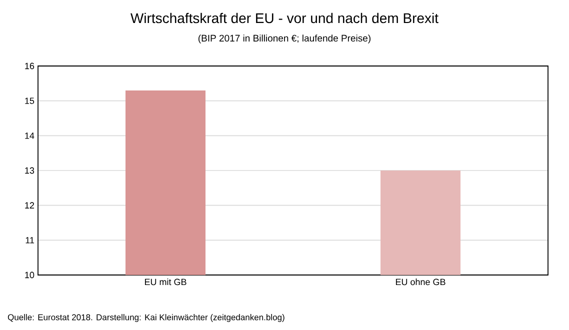 This screenshot has width=569, height=330. I want to click on y-tick-label: 16, so click(29, 66).